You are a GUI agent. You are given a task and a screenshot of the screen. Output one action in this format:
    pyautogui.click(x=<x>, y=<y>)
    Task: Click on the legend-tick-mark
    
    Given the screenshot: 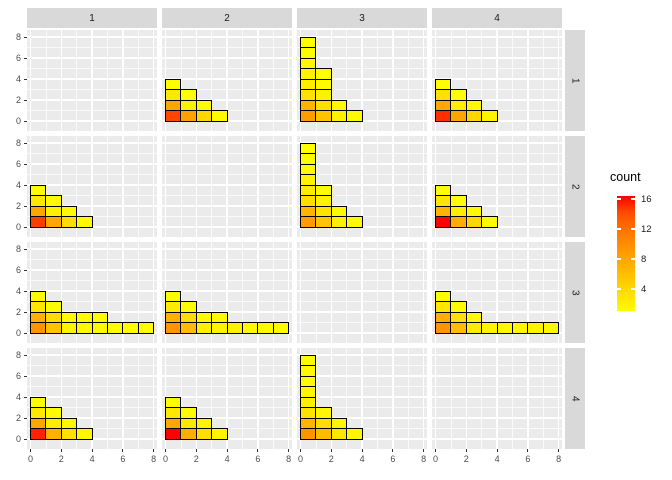 What is the action you would take?
    pyautogui.click(x=619, y=199)
    